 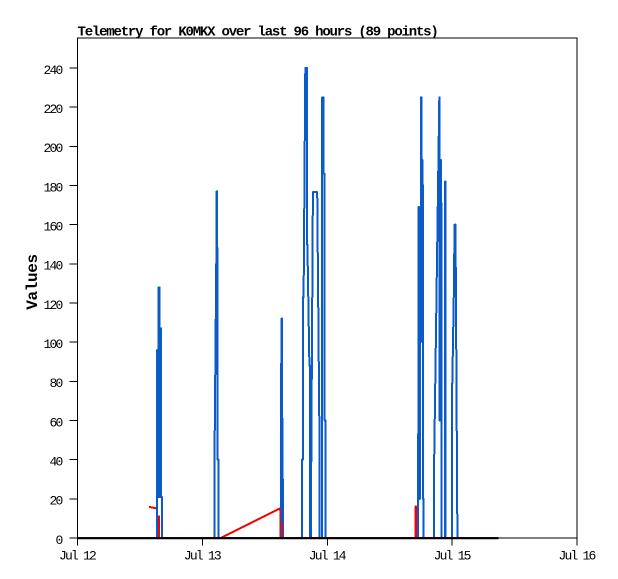 I want to click on svg-text: Values, so click(x=33, y=282).